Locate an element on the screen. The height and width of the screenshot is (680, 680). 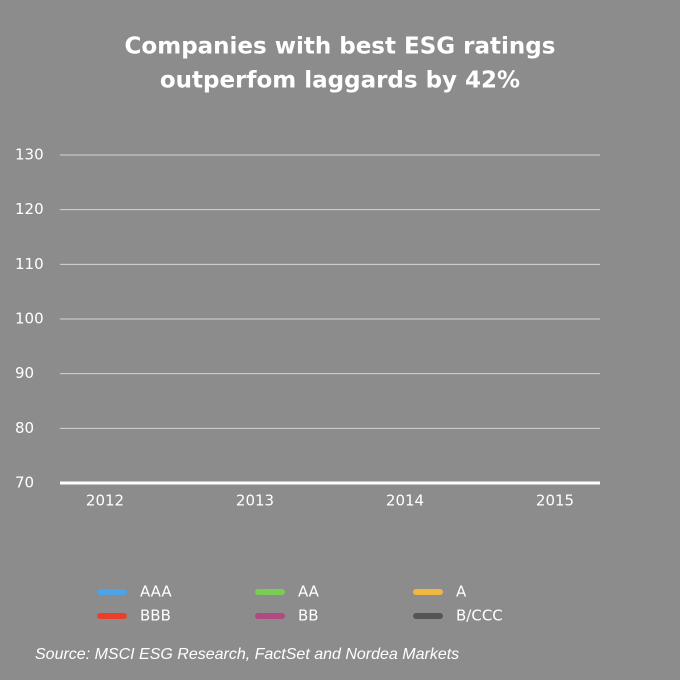
legend-label: AAA is located at coordinates (156, 592).